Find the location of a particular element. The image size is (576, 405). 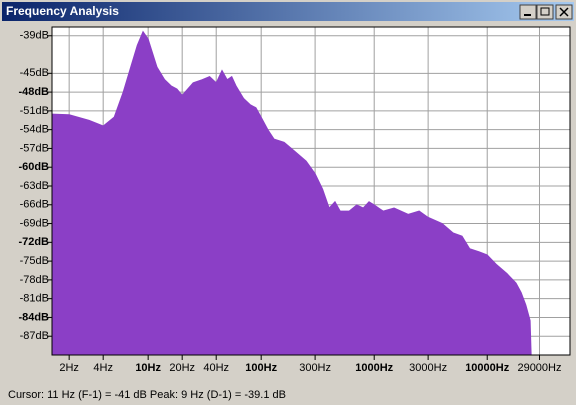

x-tick-label: 1000Hz is located at coordinates (374, 368).